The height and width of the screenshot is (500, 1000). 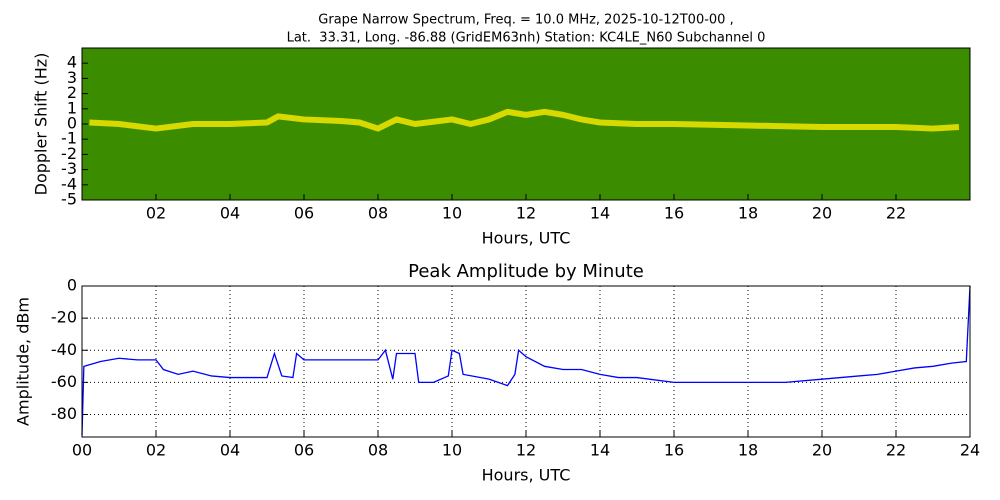 What do you see at coordinates (72, 107) in the screenshot?
I see `y-tick-label: 1` at bounding box center [72, 107].